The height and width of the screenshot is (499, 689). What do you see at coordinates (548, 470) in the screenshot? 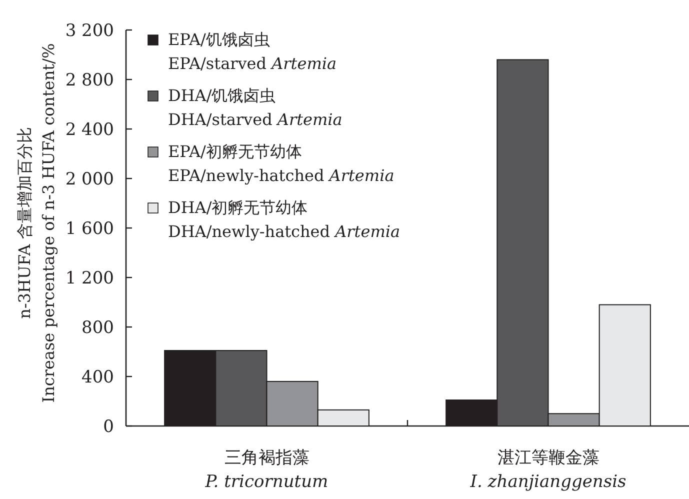
I see `x-tick-label: 湛江等鞭金藻 I. zhanjianggensis` at bounding box center [548, 470].